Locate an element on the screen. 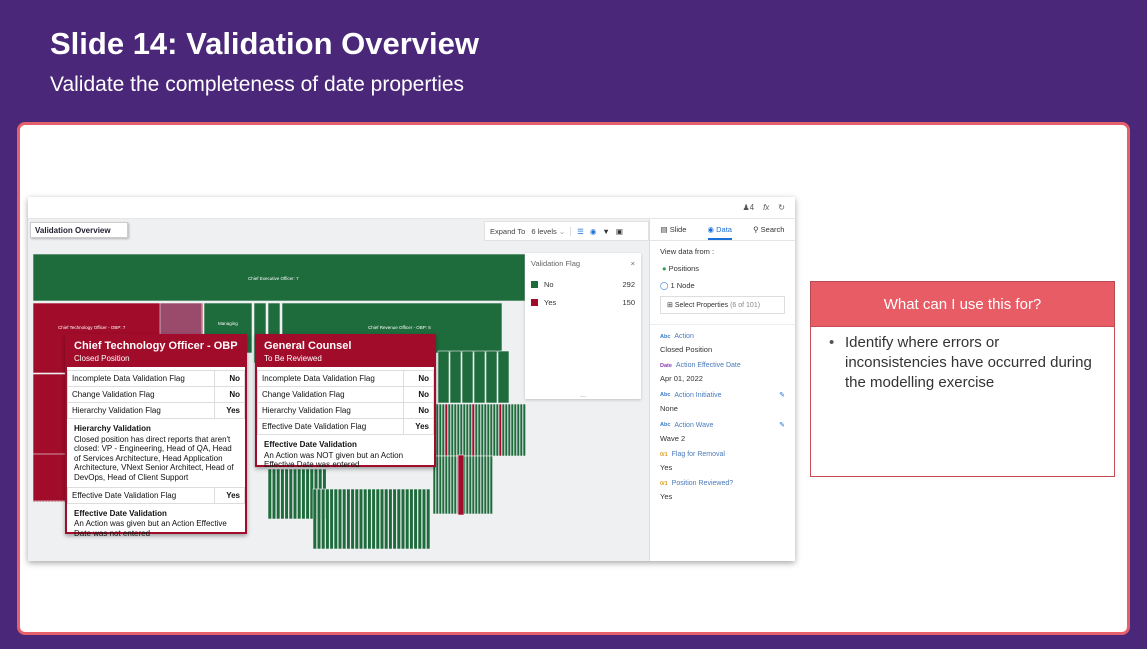 This screenshot has width=1147, height=649. property-action-effective-date: Date Action Effective Date Apr 01, 2022 is located at coordinates (722, 372).